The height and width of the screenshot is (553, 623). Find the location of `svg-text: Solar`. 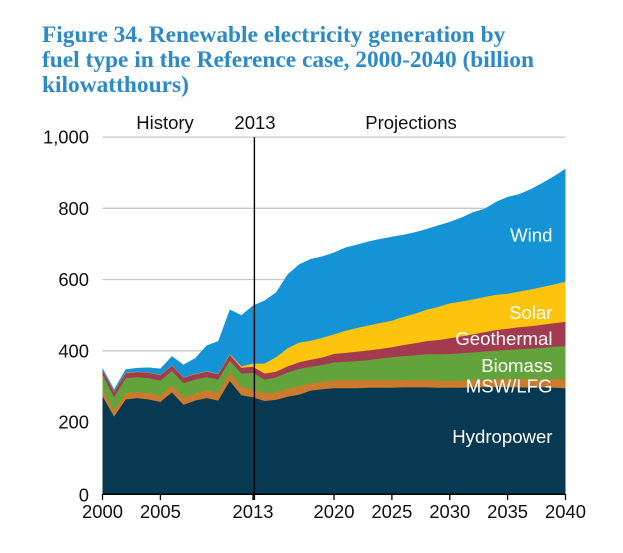

svg-text: Solar is located at coordinates (530, 312).